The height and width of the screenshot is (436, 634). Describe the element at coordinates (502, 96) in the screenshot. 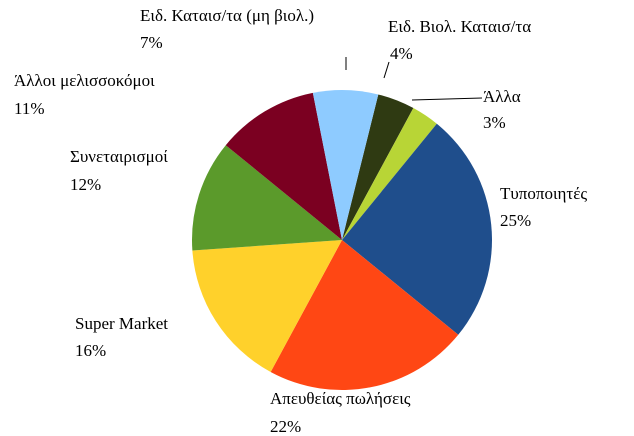

I see `slice-label: Άλλα` at that location.